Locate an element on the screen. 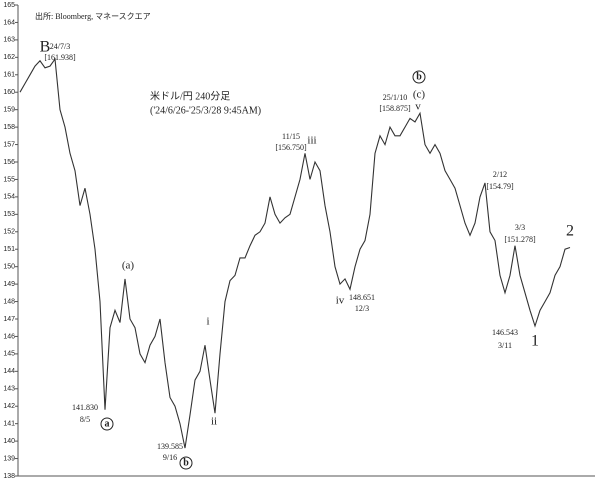 The height and width of the screenshot is (487, 605). y-tick-label: 143 is located at coordinates (9, 389).